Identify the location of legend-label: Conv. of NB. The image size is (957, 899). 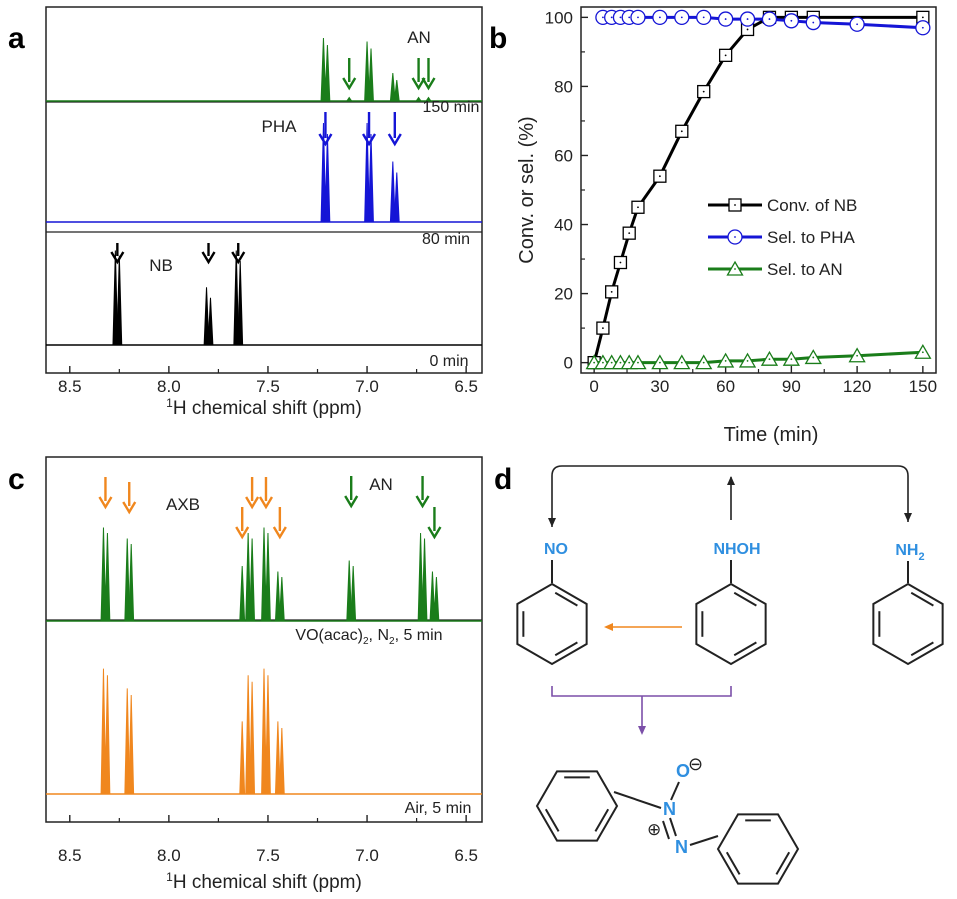
(812, 205).